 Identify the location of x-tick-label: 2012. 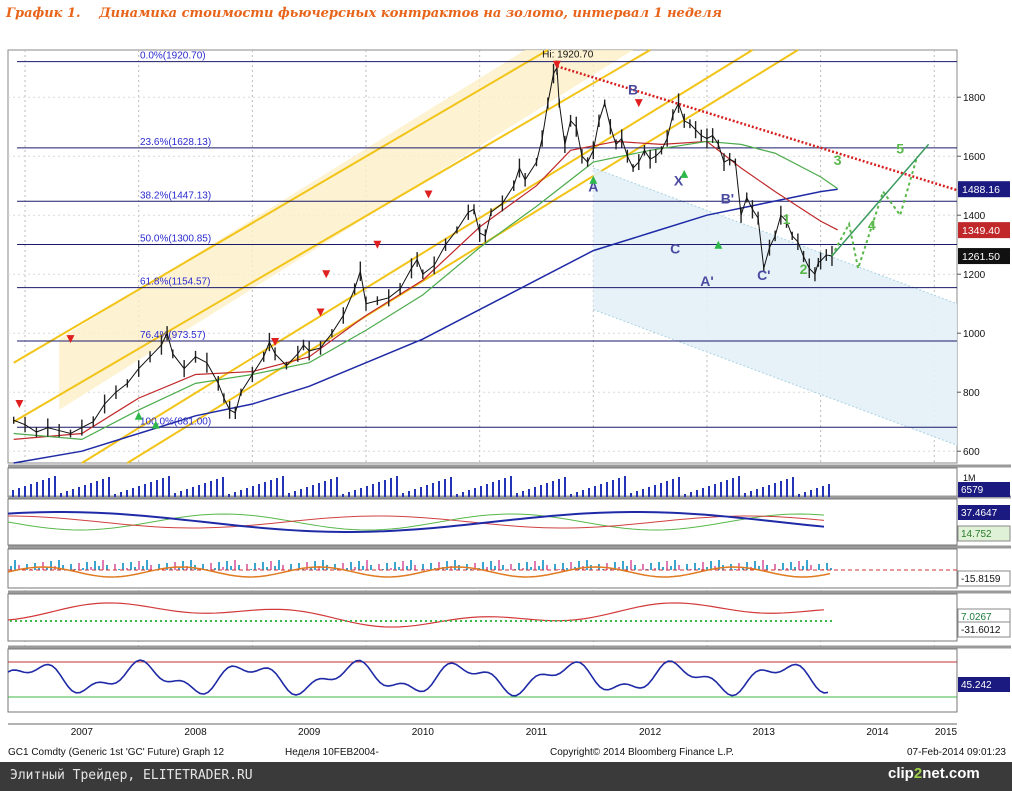
(650, 732).